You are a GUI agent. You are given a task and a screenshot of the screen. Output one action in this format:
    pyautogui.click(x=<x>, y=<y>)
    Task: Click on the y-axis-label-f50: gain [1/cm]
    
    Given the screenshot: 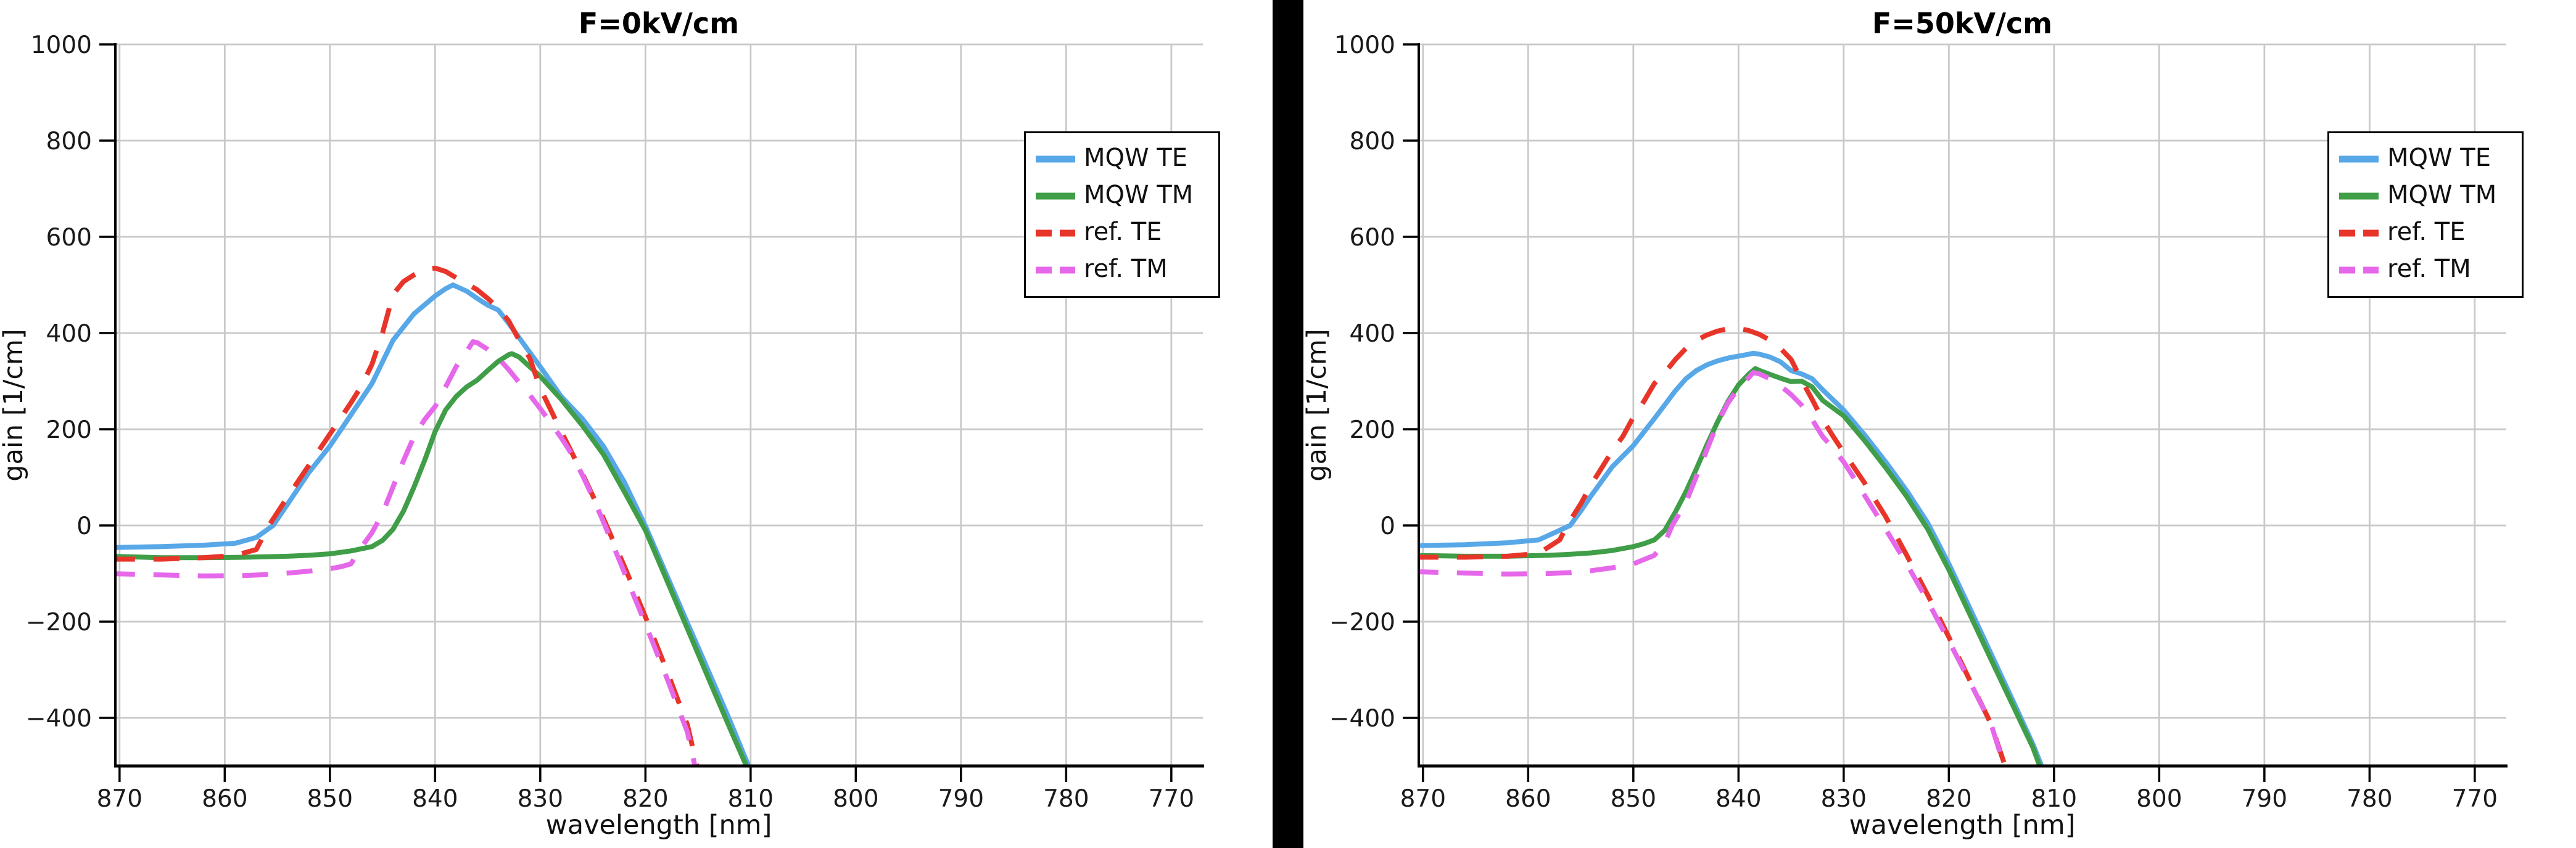 What is the action you would take?
    pyautogui.click(x=1317, y=405)
    